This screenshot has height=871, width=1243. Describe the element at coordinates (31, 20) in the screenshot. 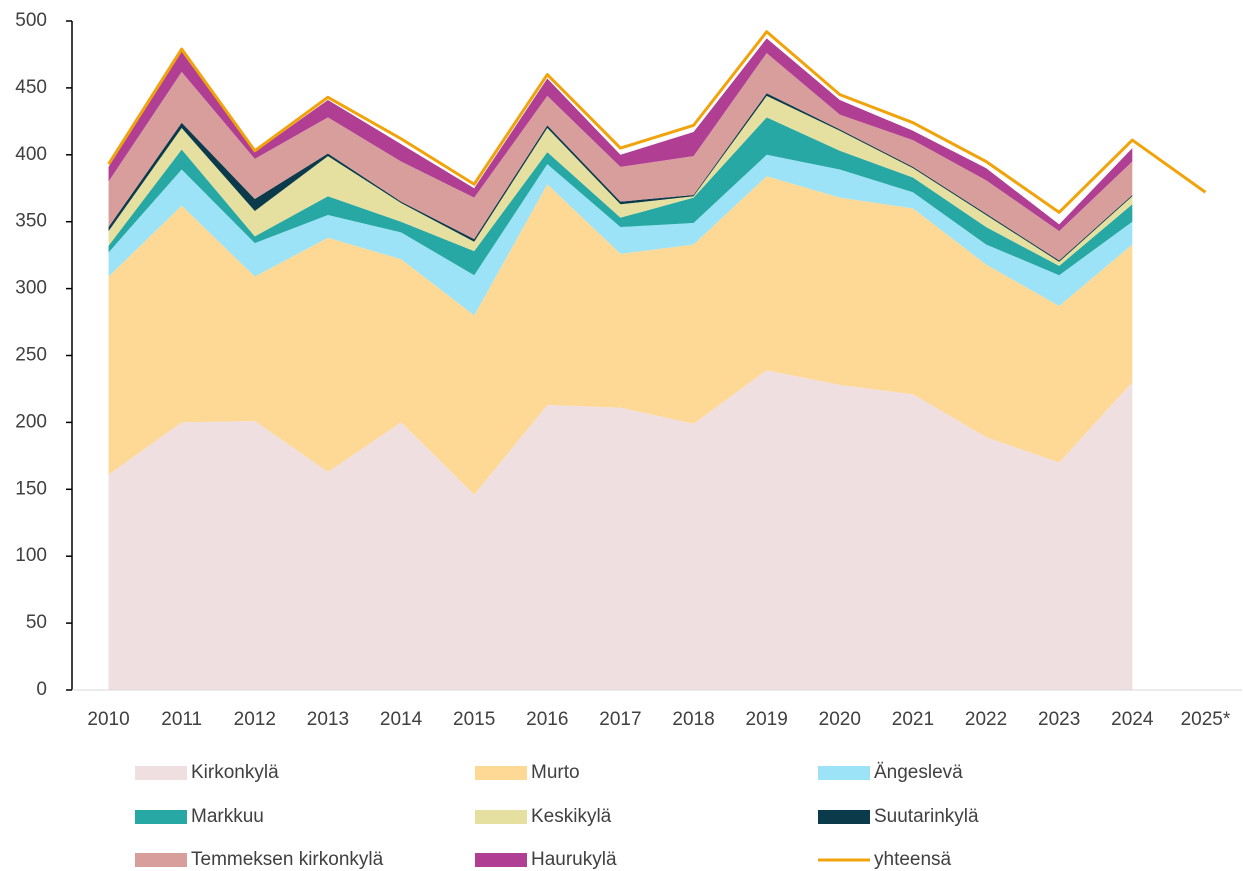

I see `y-tick-label: 500` at that location.